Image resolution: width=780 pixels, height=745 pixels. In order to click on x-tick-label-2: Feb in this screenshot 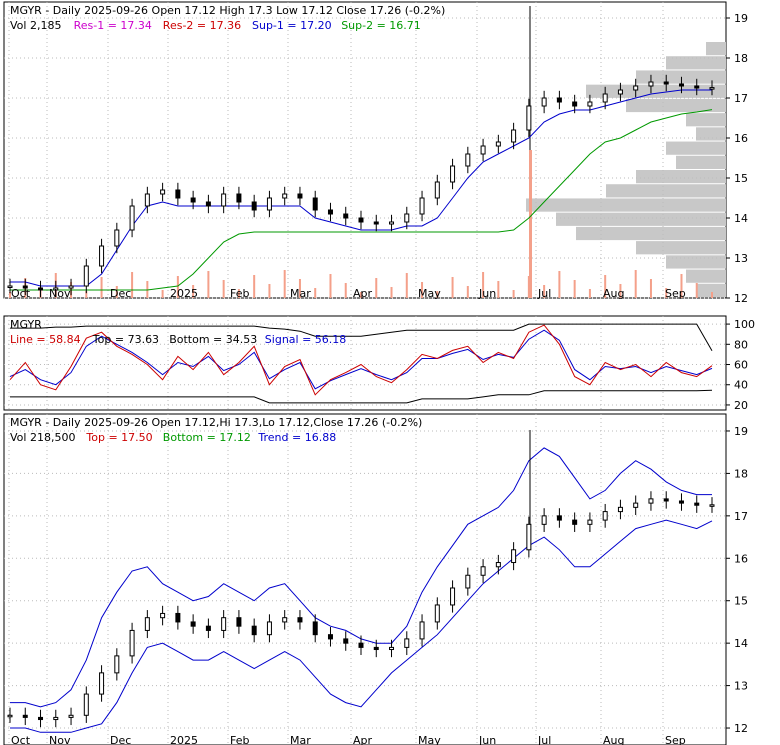, I will do `click(239, 739)`.